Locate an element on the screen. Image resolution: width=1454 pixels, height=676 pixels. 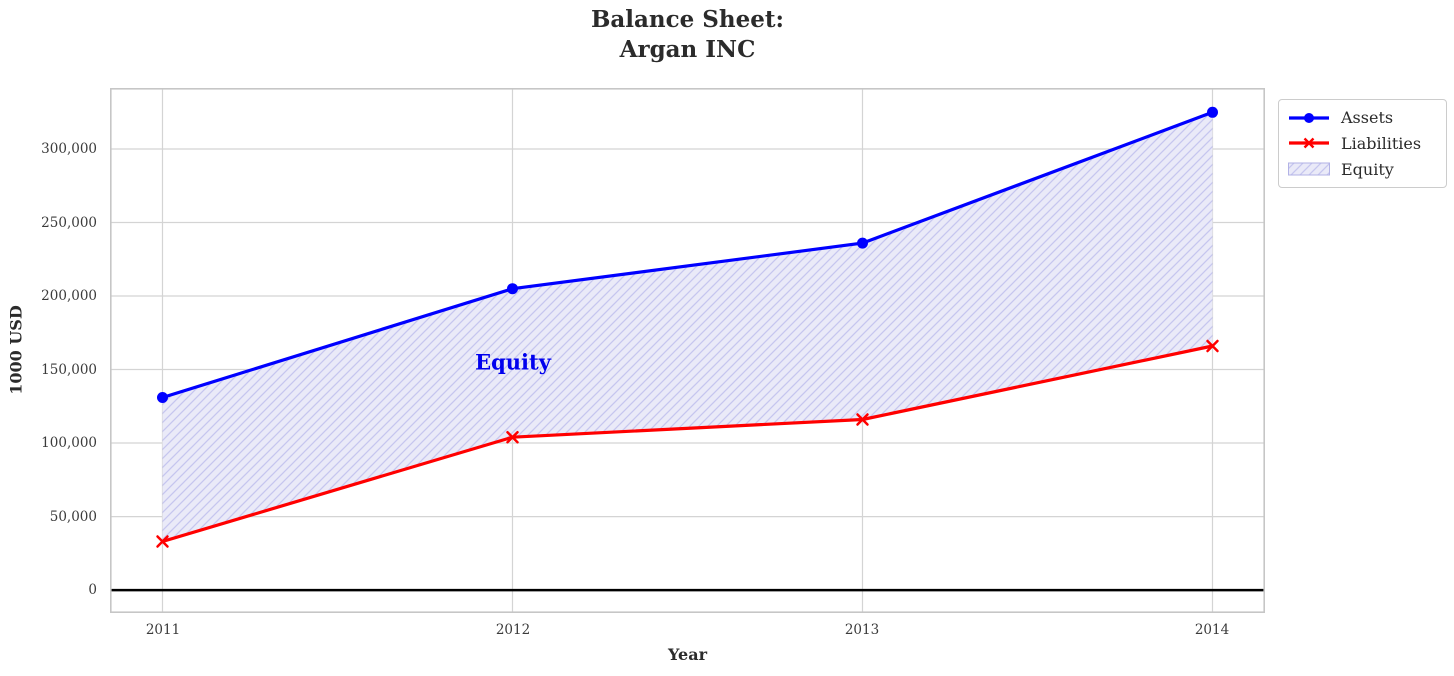
y-tick-label: 100,000 is located at coordinates (69, 443).